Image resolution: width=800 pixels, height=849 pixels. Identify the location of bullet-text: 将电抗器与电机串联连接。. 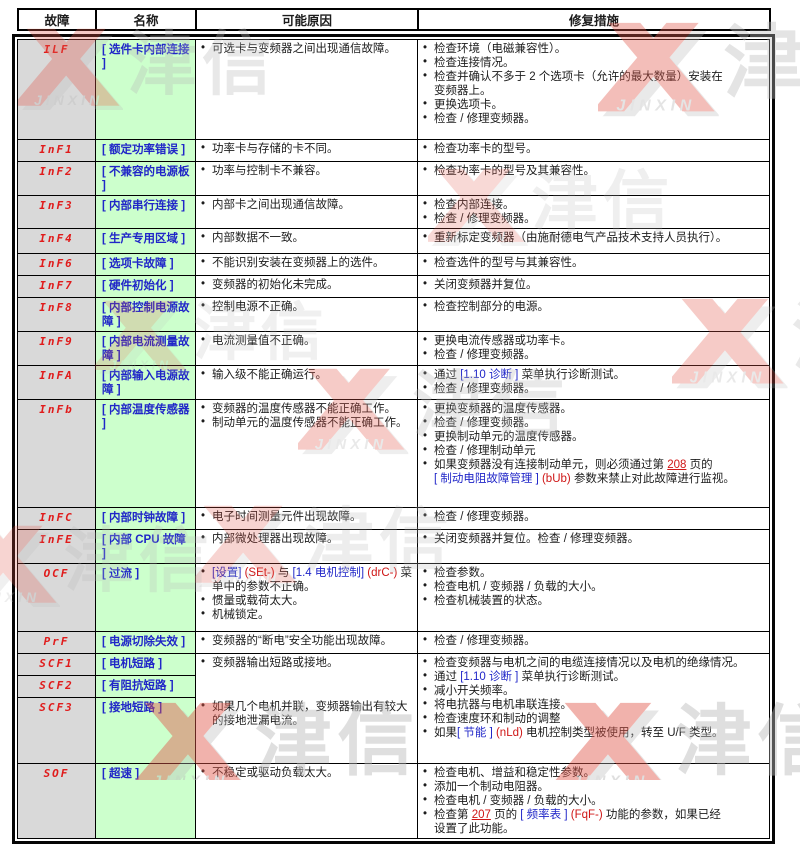
(503, 705).